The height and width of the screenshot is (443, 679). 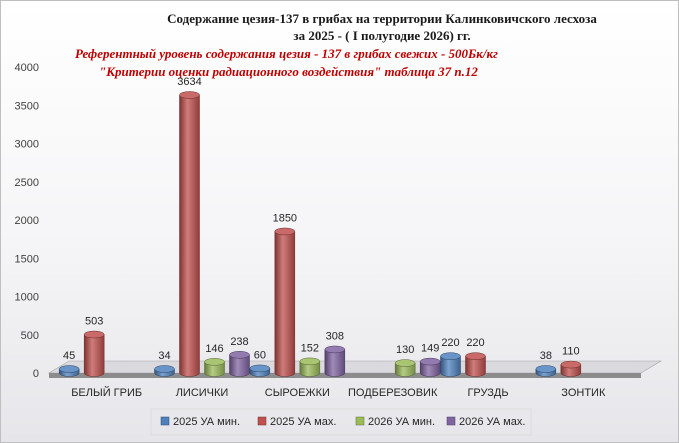 What do you see at coordinates (546, 356) in the screenshot?
I see `data-label: 38` at bounding box center [546, 356].